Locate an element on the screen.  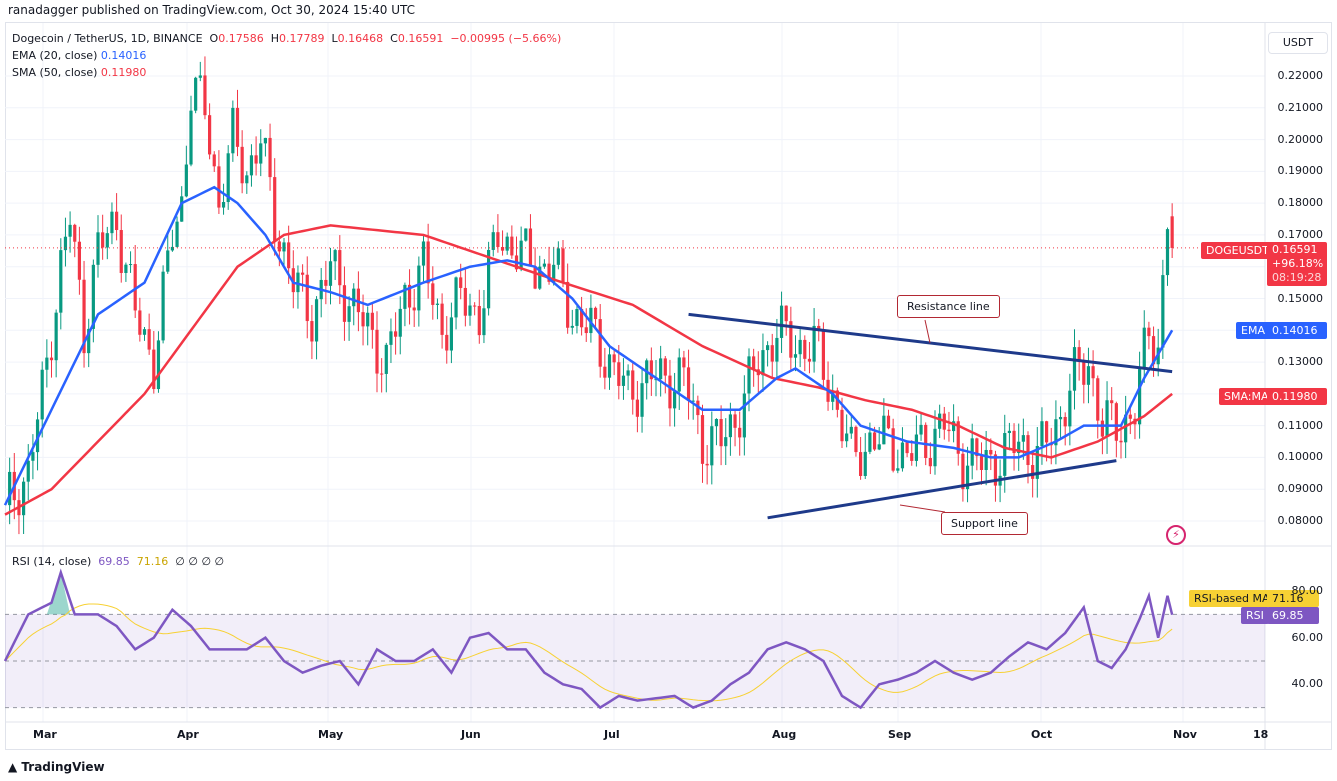
symbol-title: Dogecoin / TetherUS, 1D, BINANCE is located at coordinates (107, 38).